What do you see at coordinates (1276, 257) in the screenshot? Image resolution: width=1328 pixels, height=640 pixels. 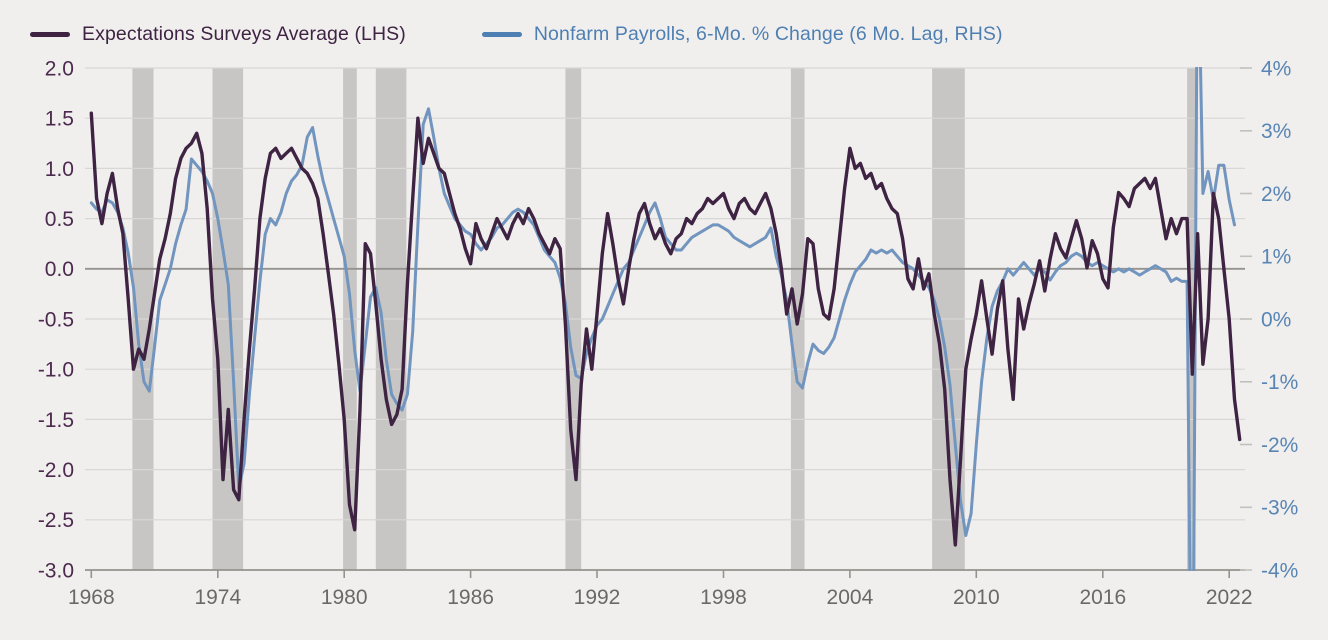 I see `right-axis-tick-label: 1%` at bounding box center [1276, 257].